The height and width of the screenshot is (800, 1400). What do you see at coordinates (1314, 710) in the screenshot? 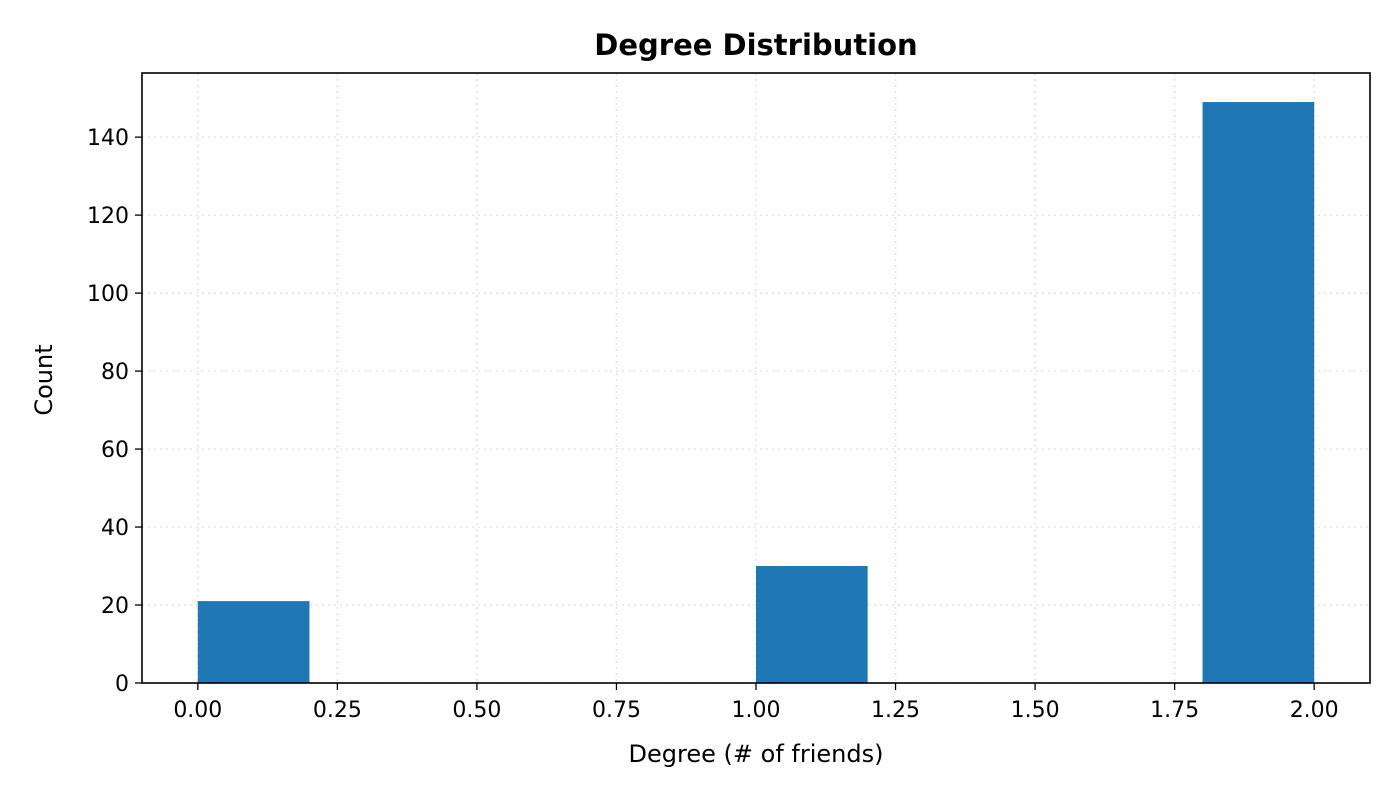
I see `x-tick-label: 2.00` at bounding box center [1314, 710].